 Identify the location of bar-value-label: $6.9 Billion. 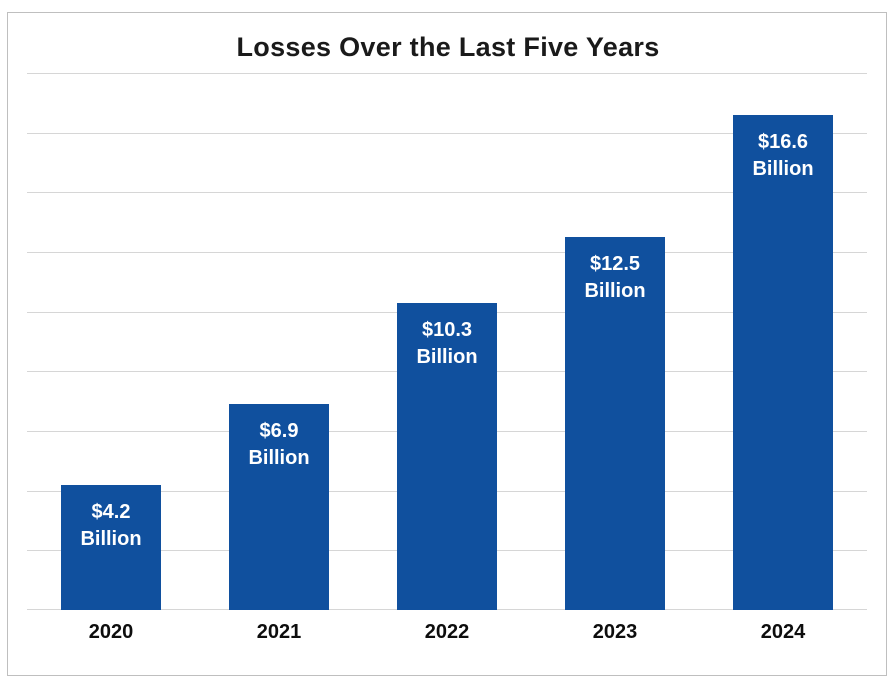
(279, 445).